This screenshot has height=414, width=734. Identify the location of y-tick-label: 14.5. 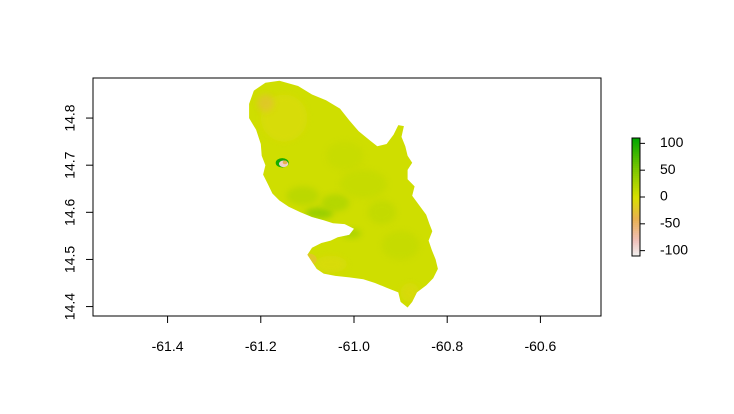
(70, 259).